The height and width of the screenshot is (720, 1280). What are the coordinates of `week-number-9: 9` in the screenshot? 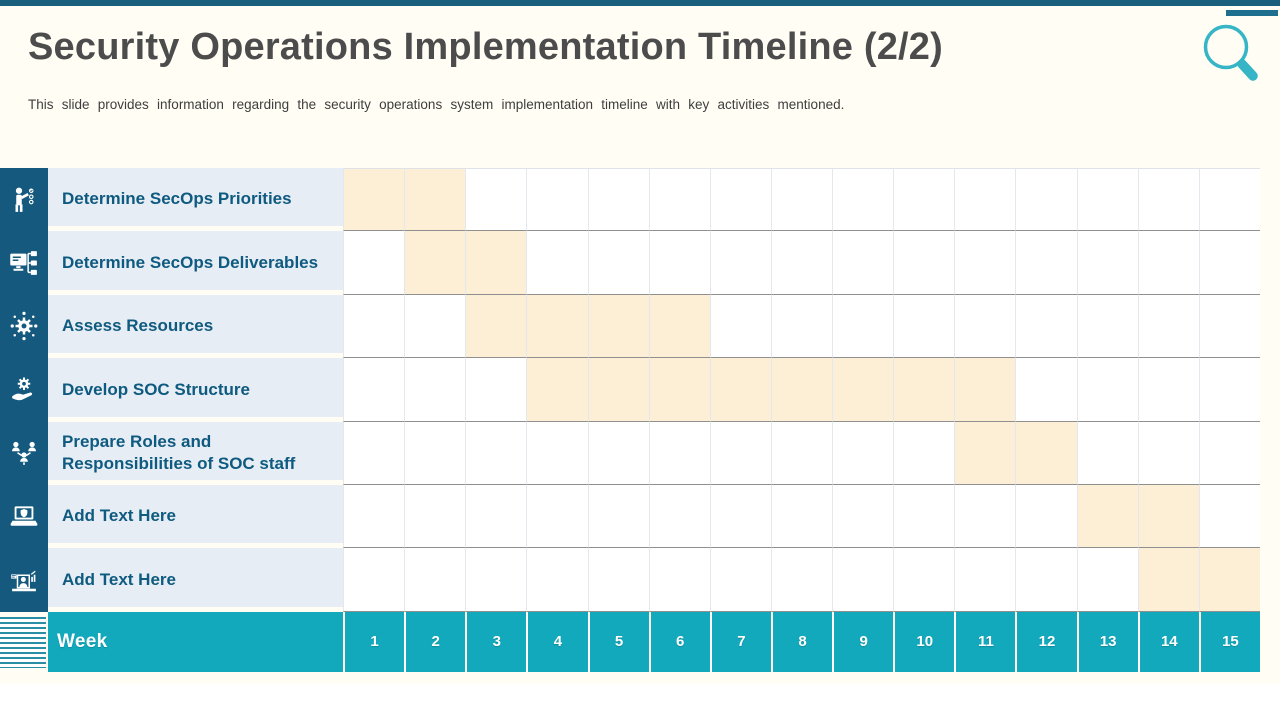 It's located at (863, 641).